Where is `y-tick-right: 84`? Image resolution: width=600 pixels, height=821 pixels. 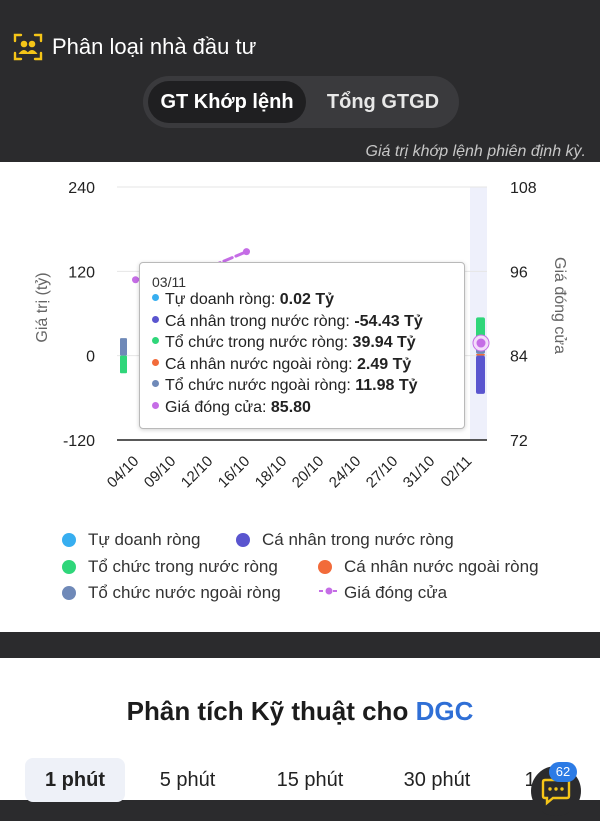
y-tick-right: 84 is located at coordinates (519, 357).